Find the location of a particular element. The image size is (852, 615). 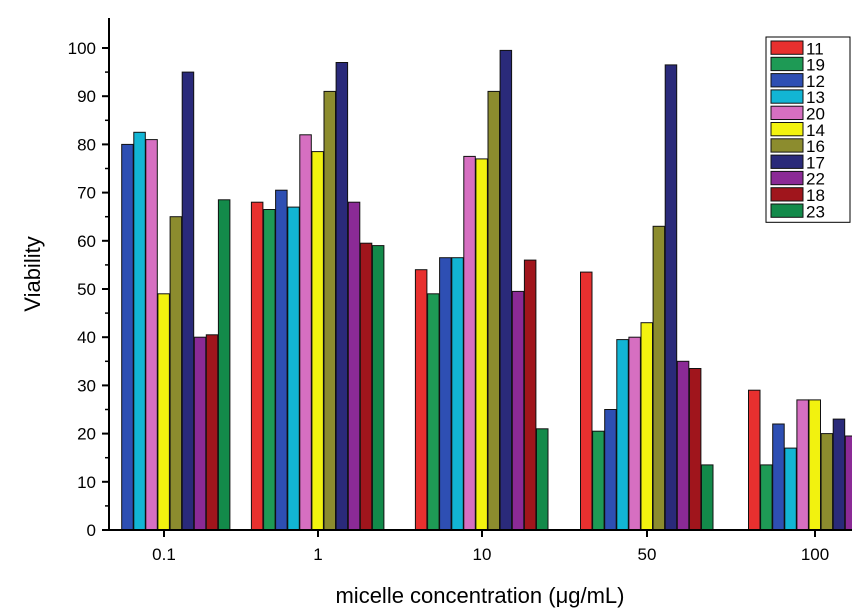

bar-23-0.1 is located at coordinates (224, 365).